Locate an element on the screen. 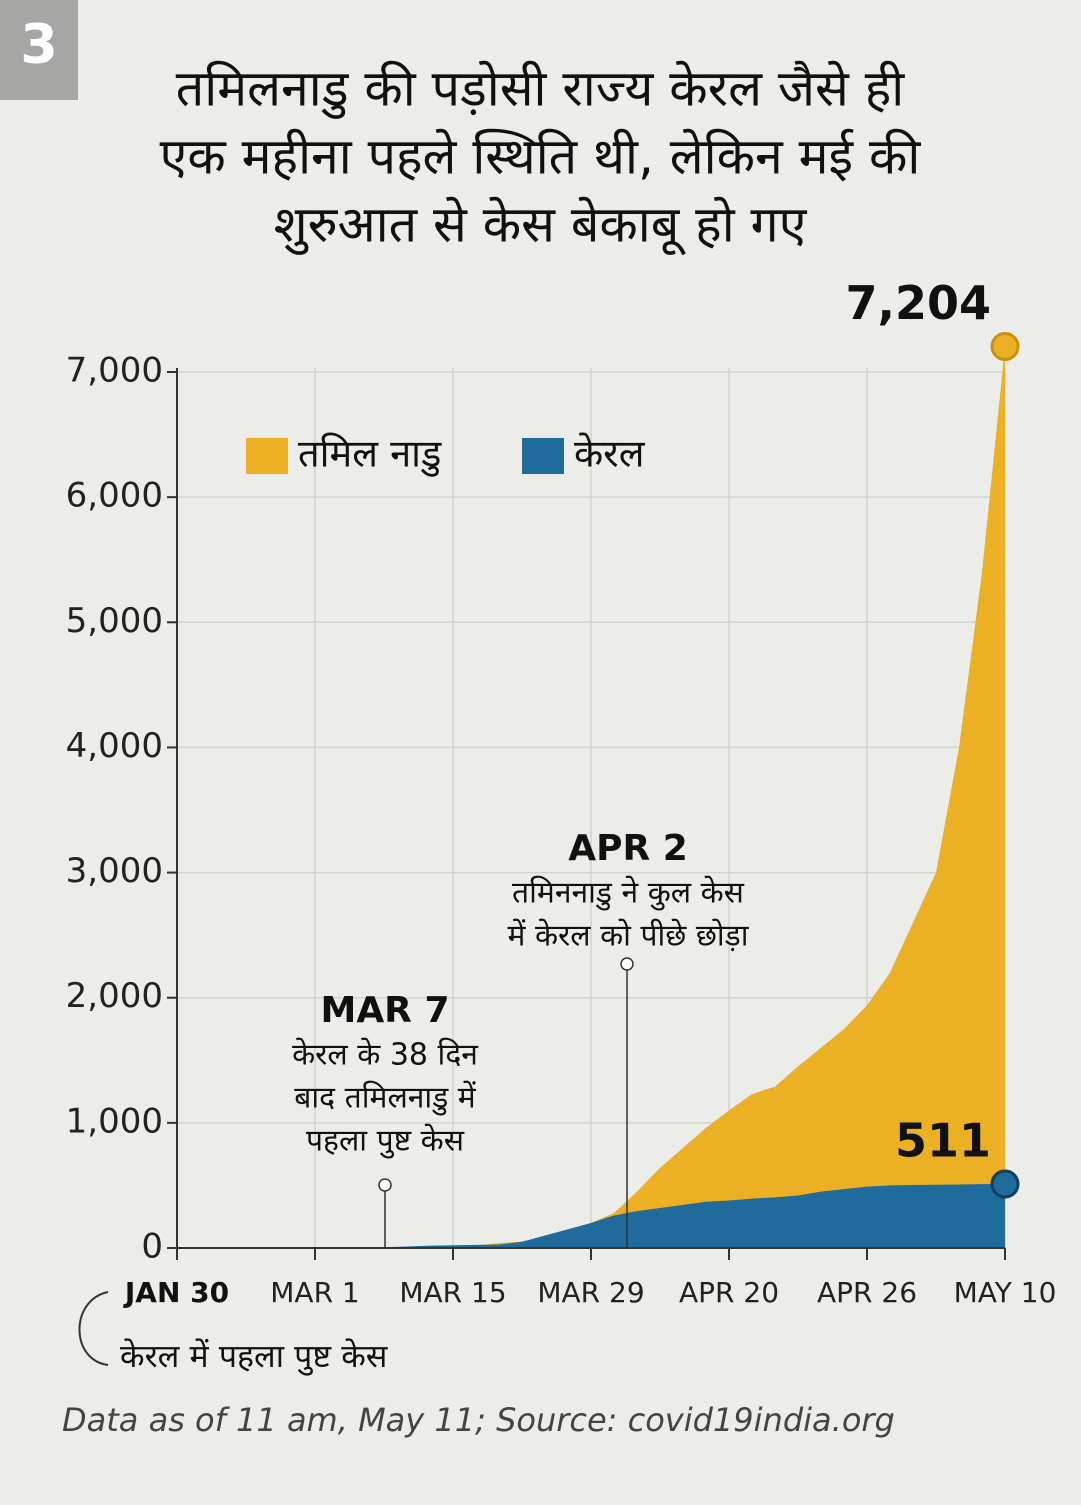 The image size is (1081, 1505). x-tick-label: APR 26 is located at coordinates (867, 1292).